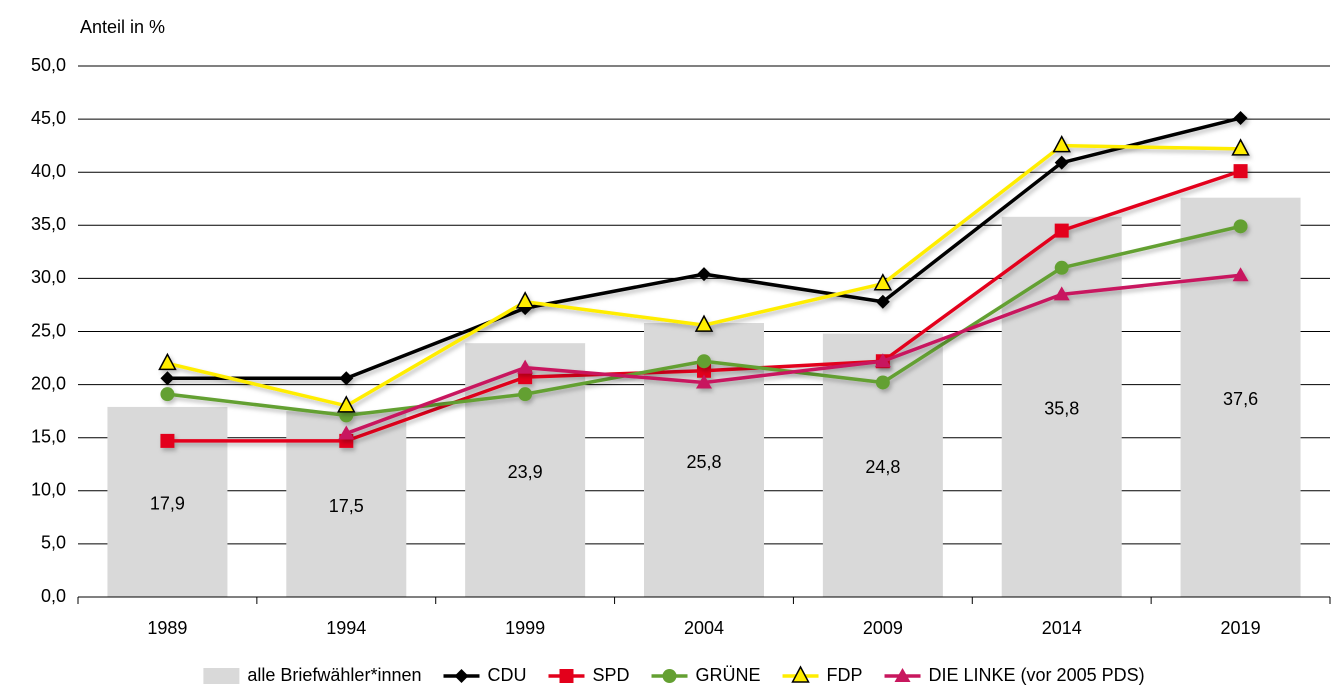 The width and height of the screenshot is (1331, 687). I want to click on bar-value-label: 23,9, so click(525, 472).